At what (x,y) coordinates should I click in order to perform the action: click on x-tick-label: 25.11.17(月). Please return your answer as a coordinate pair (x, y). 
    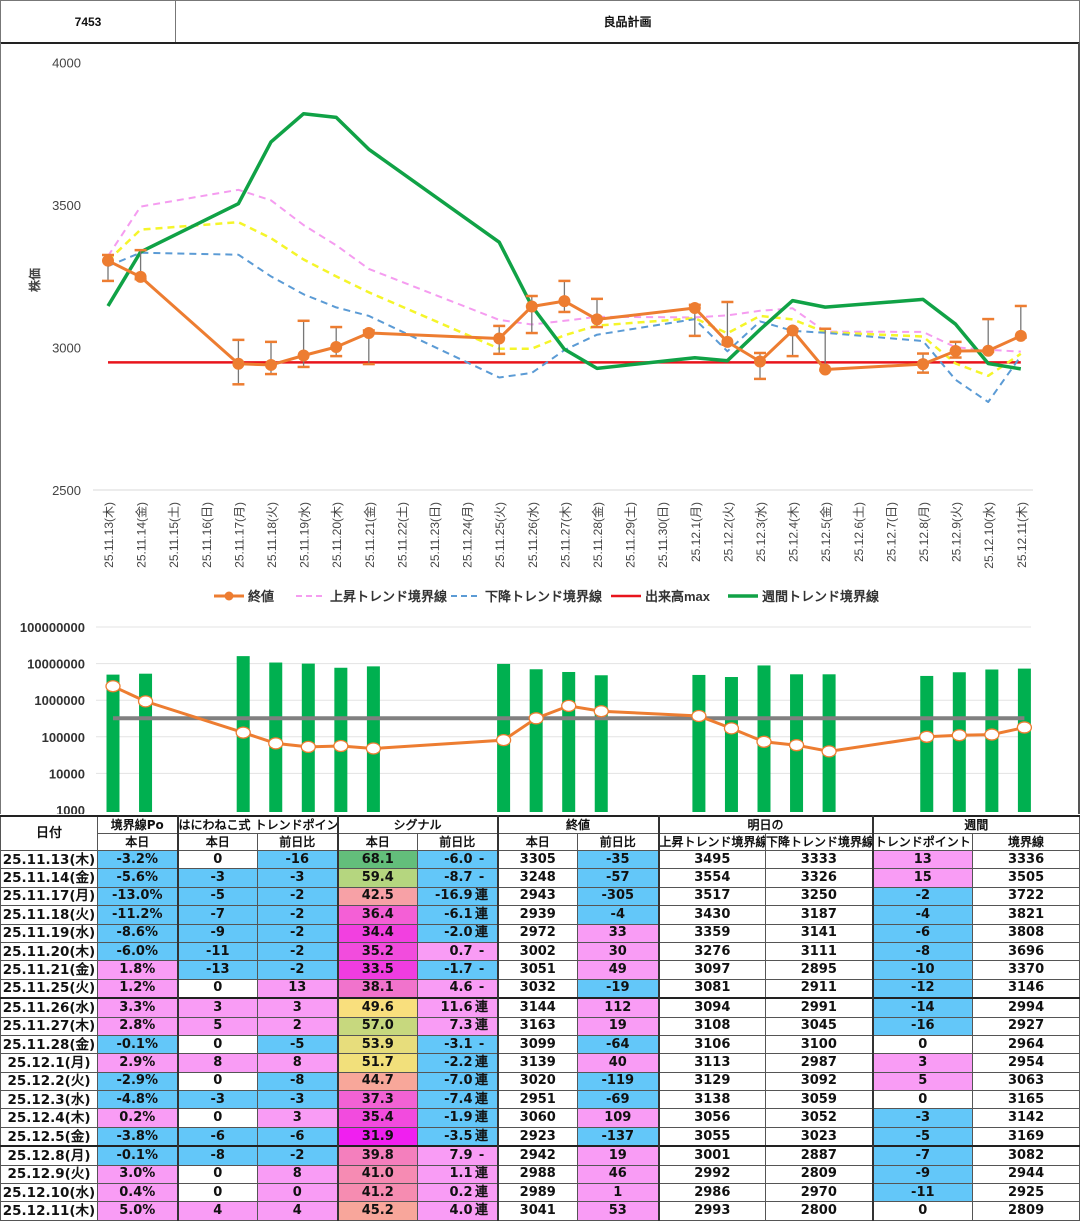
    Looking at the image, I should click on (239, 535).